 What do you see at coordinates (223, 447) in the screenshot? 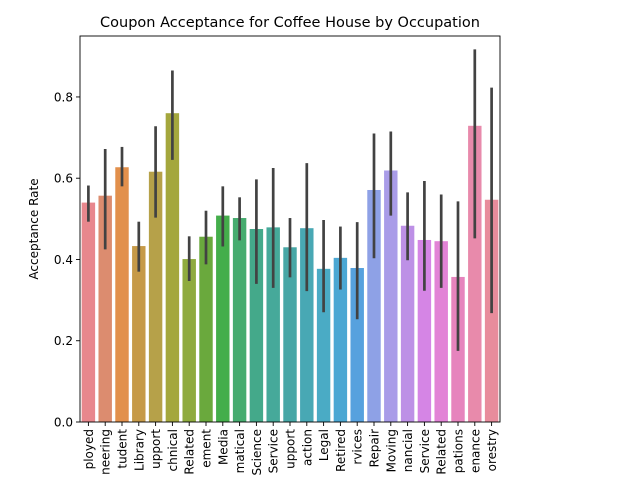
I see `x-tick-label-8: Media` at bounding box center [223, 447].